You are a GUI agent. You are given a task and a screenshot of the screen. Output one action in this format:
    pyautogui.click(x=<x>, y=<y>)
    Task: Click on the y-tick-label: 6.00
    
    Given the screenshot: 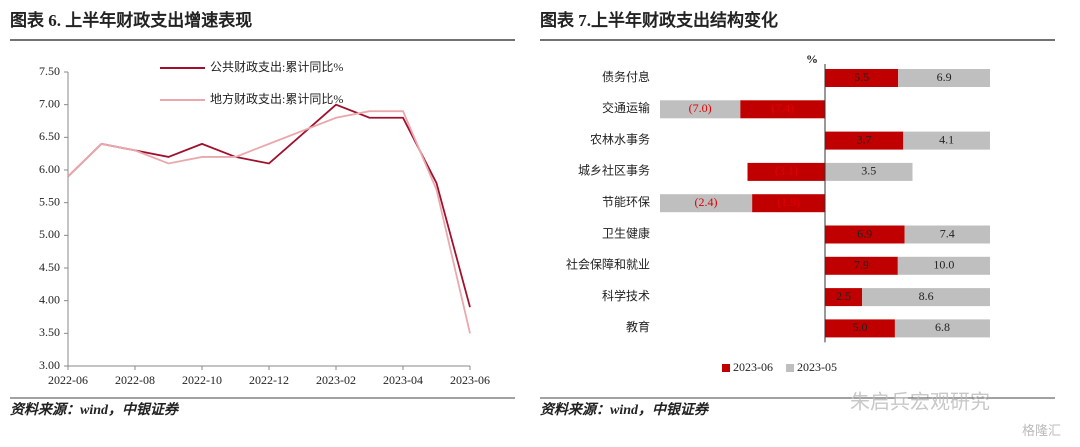 What is the action you would take?
    pyautogui.click(x=49, y=169)
    